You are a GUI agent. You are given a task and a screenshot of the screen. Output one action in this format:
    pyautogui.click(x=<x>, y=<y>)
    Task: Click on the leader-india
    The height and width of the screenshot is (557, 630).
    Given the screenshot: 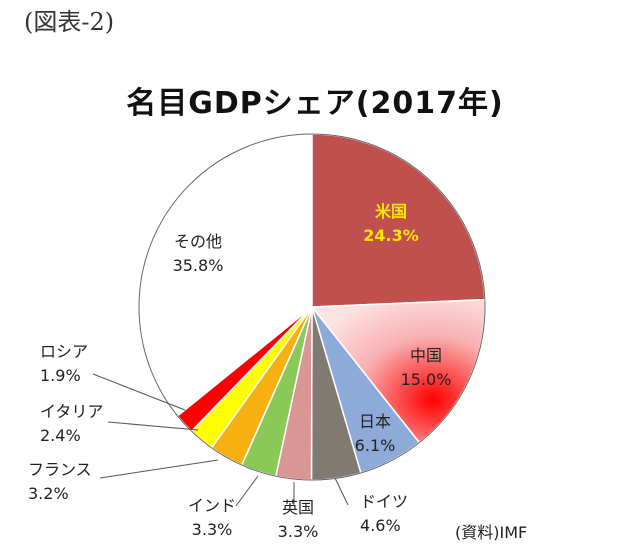 What is the action you would take?
    pyautogui.click(x=247, y=491)
    